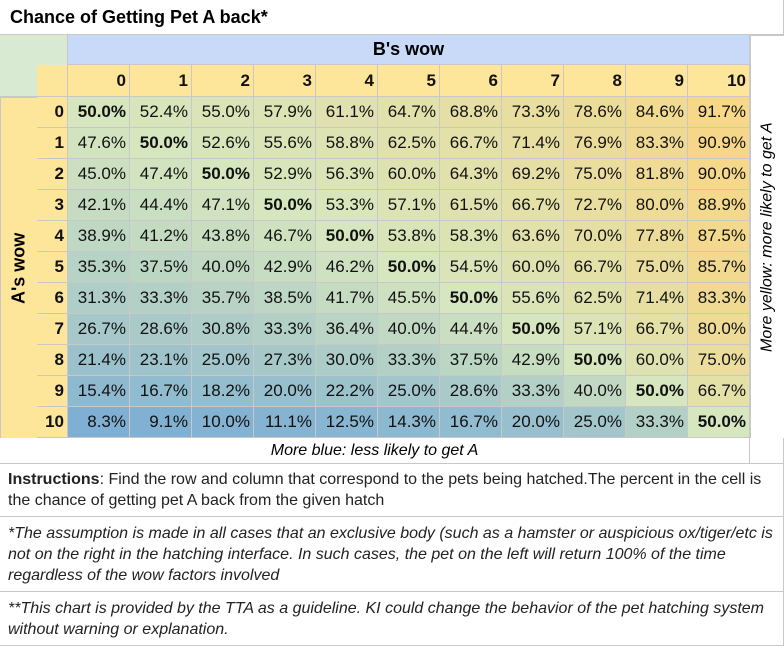 Image resolution: width=784 pixels, height=646 pixels. Describe the element at coordinates (161, 422) in the screenshot. I see `percent-cell: 9.1%` at that location.